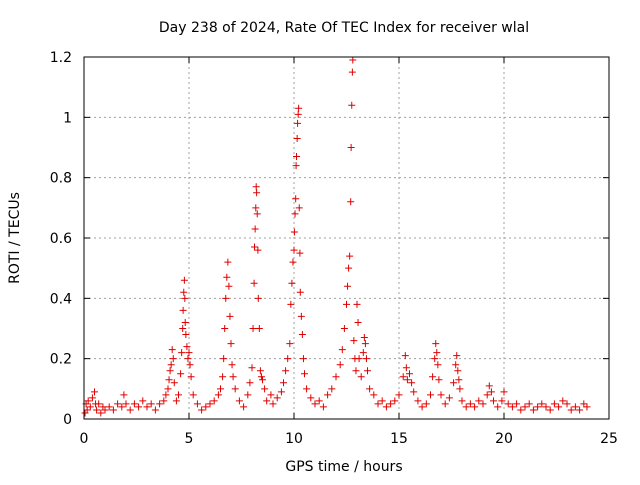  What do you see at coordinates (61, 360) in the screenshot?
I see `y-tick-label: 0.2` at bounding box center [61, 360].